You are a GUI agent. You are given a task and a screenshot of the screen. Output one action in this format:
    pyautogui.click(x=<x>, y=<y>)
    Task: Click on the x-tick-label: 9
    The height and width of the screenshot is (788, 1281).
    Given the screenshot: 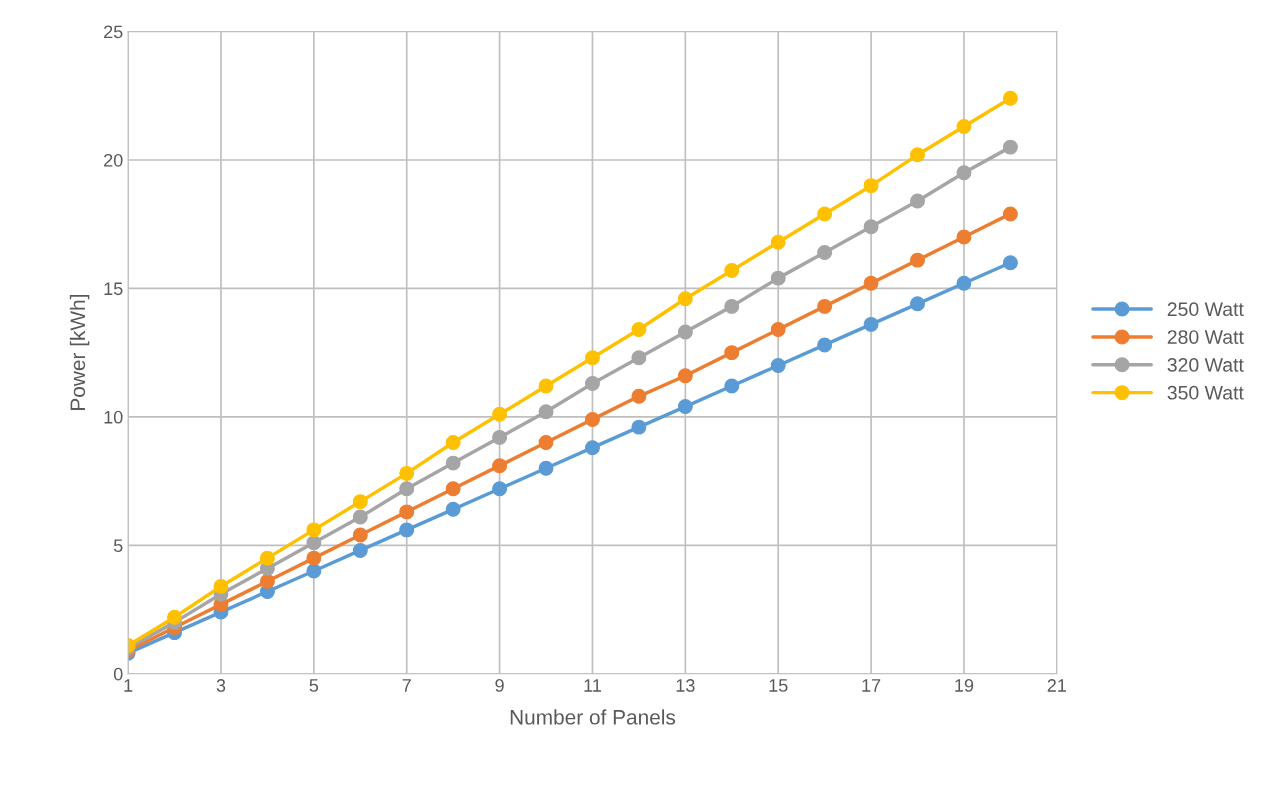 What is the action you would take?
    pyautogui.click(x=499, y=685)
    